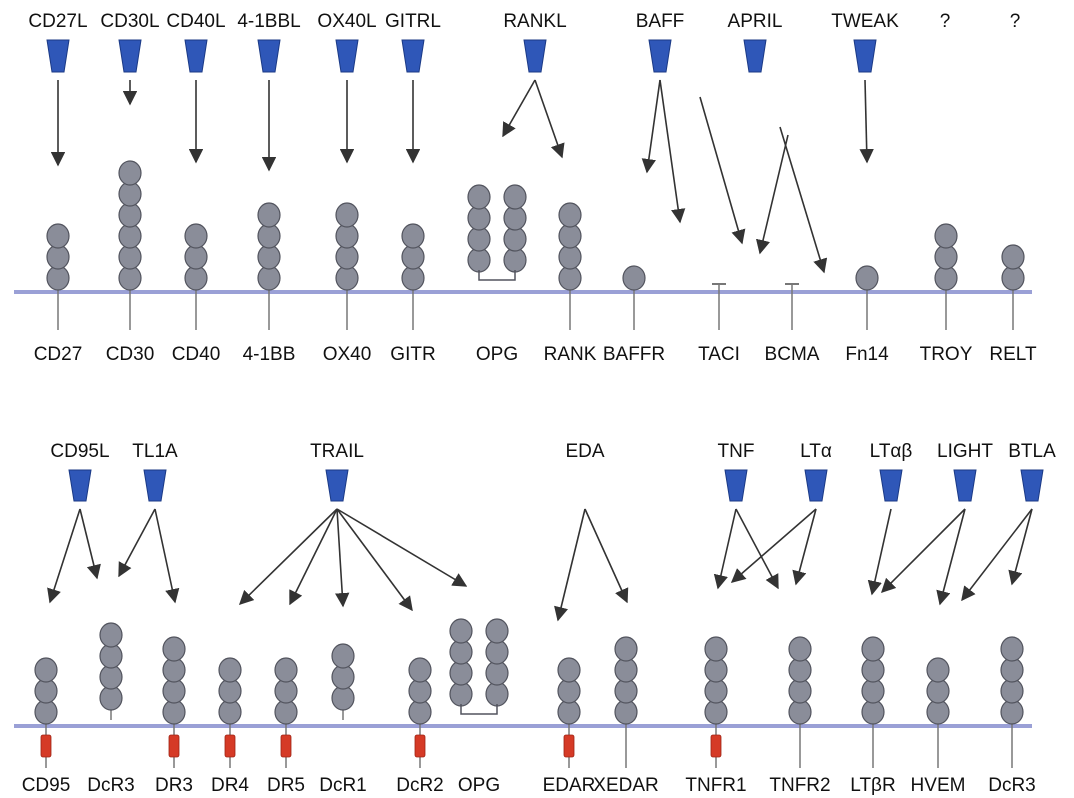  I want to click on top-ligand-label-cd27l: CD27L, so click(57, 21).